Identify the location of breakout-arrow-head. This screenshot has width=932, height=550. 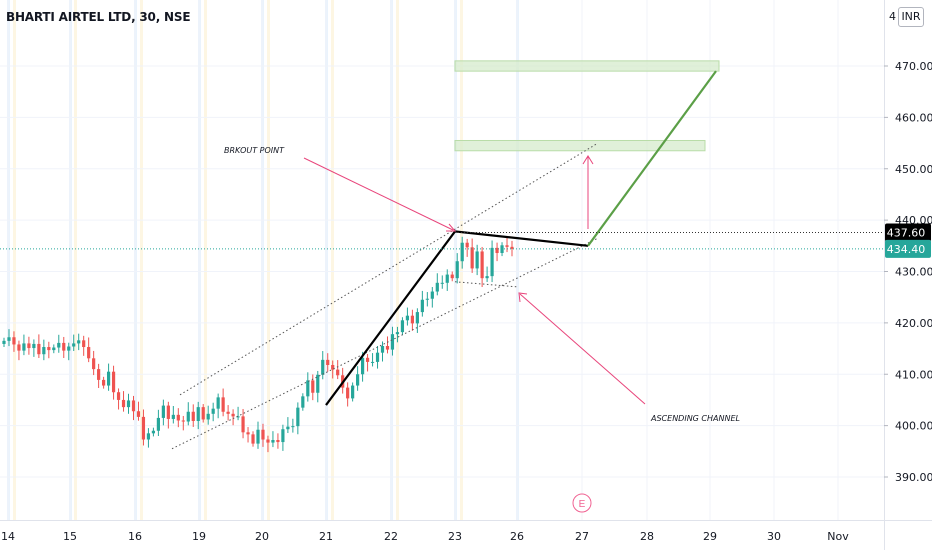
(451, 227).